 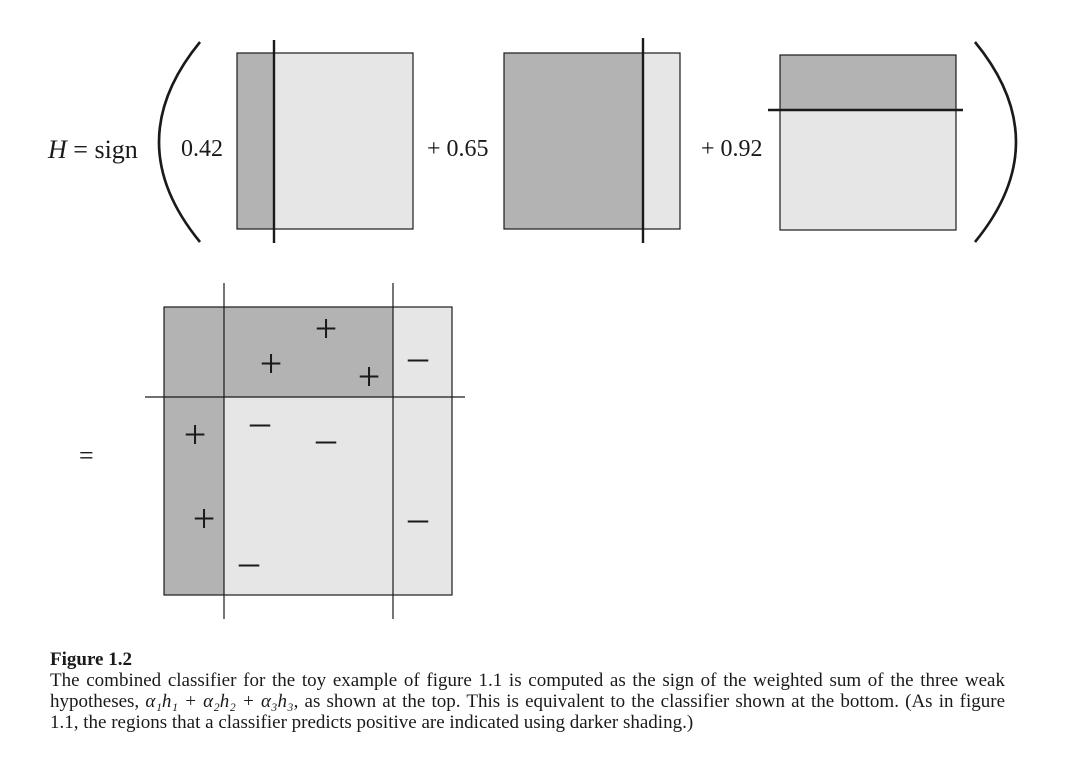 I want to click on h3-border, so click(x=868, y=142).